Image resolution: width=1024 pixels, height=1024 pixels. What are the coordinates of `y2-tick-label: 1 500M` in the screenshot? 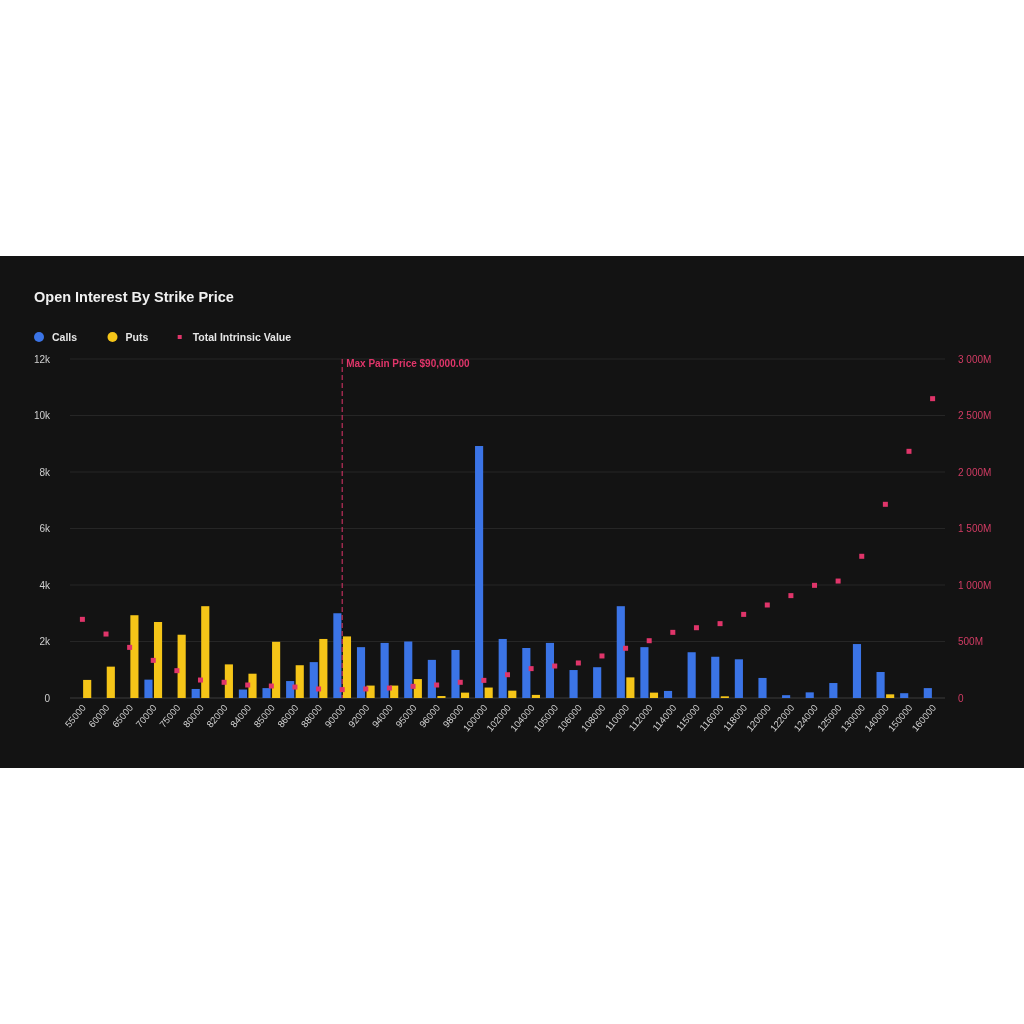 It's located at (975, 528).